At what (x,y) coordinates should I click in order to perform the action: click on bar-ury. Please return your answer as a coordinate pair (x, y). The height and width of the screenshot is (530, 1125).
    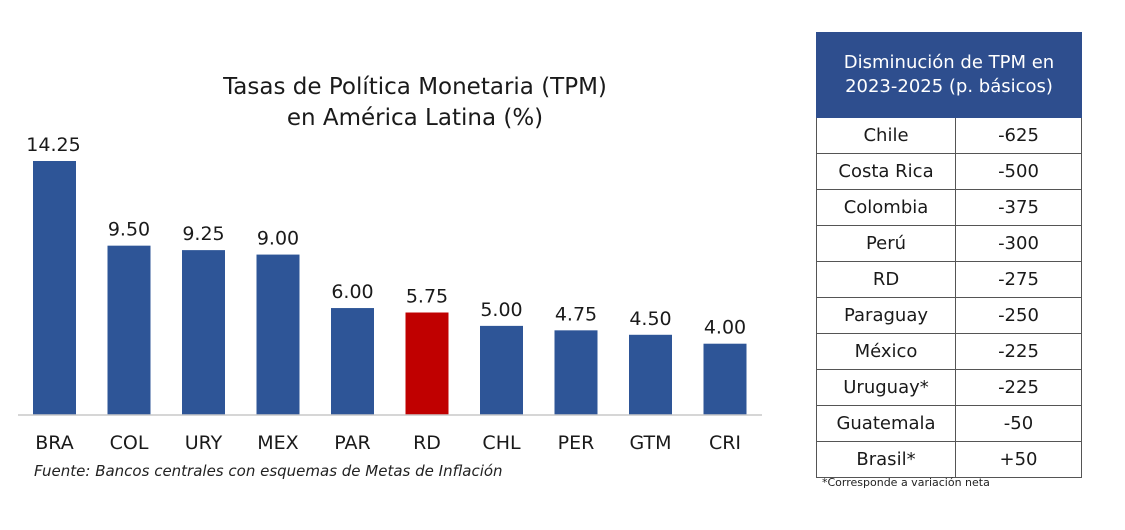
    Looking at the image, I should click on (203, 332).